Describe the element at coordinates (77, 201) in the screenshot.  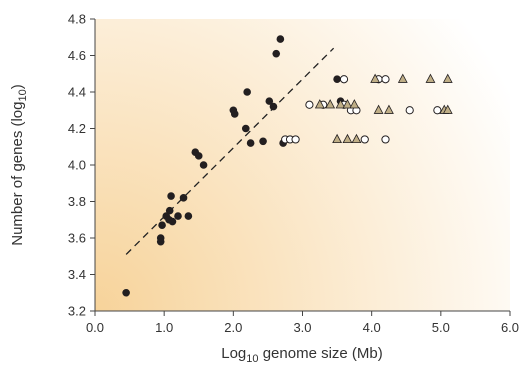
I see `y-tick-label: 3.8` at that location.